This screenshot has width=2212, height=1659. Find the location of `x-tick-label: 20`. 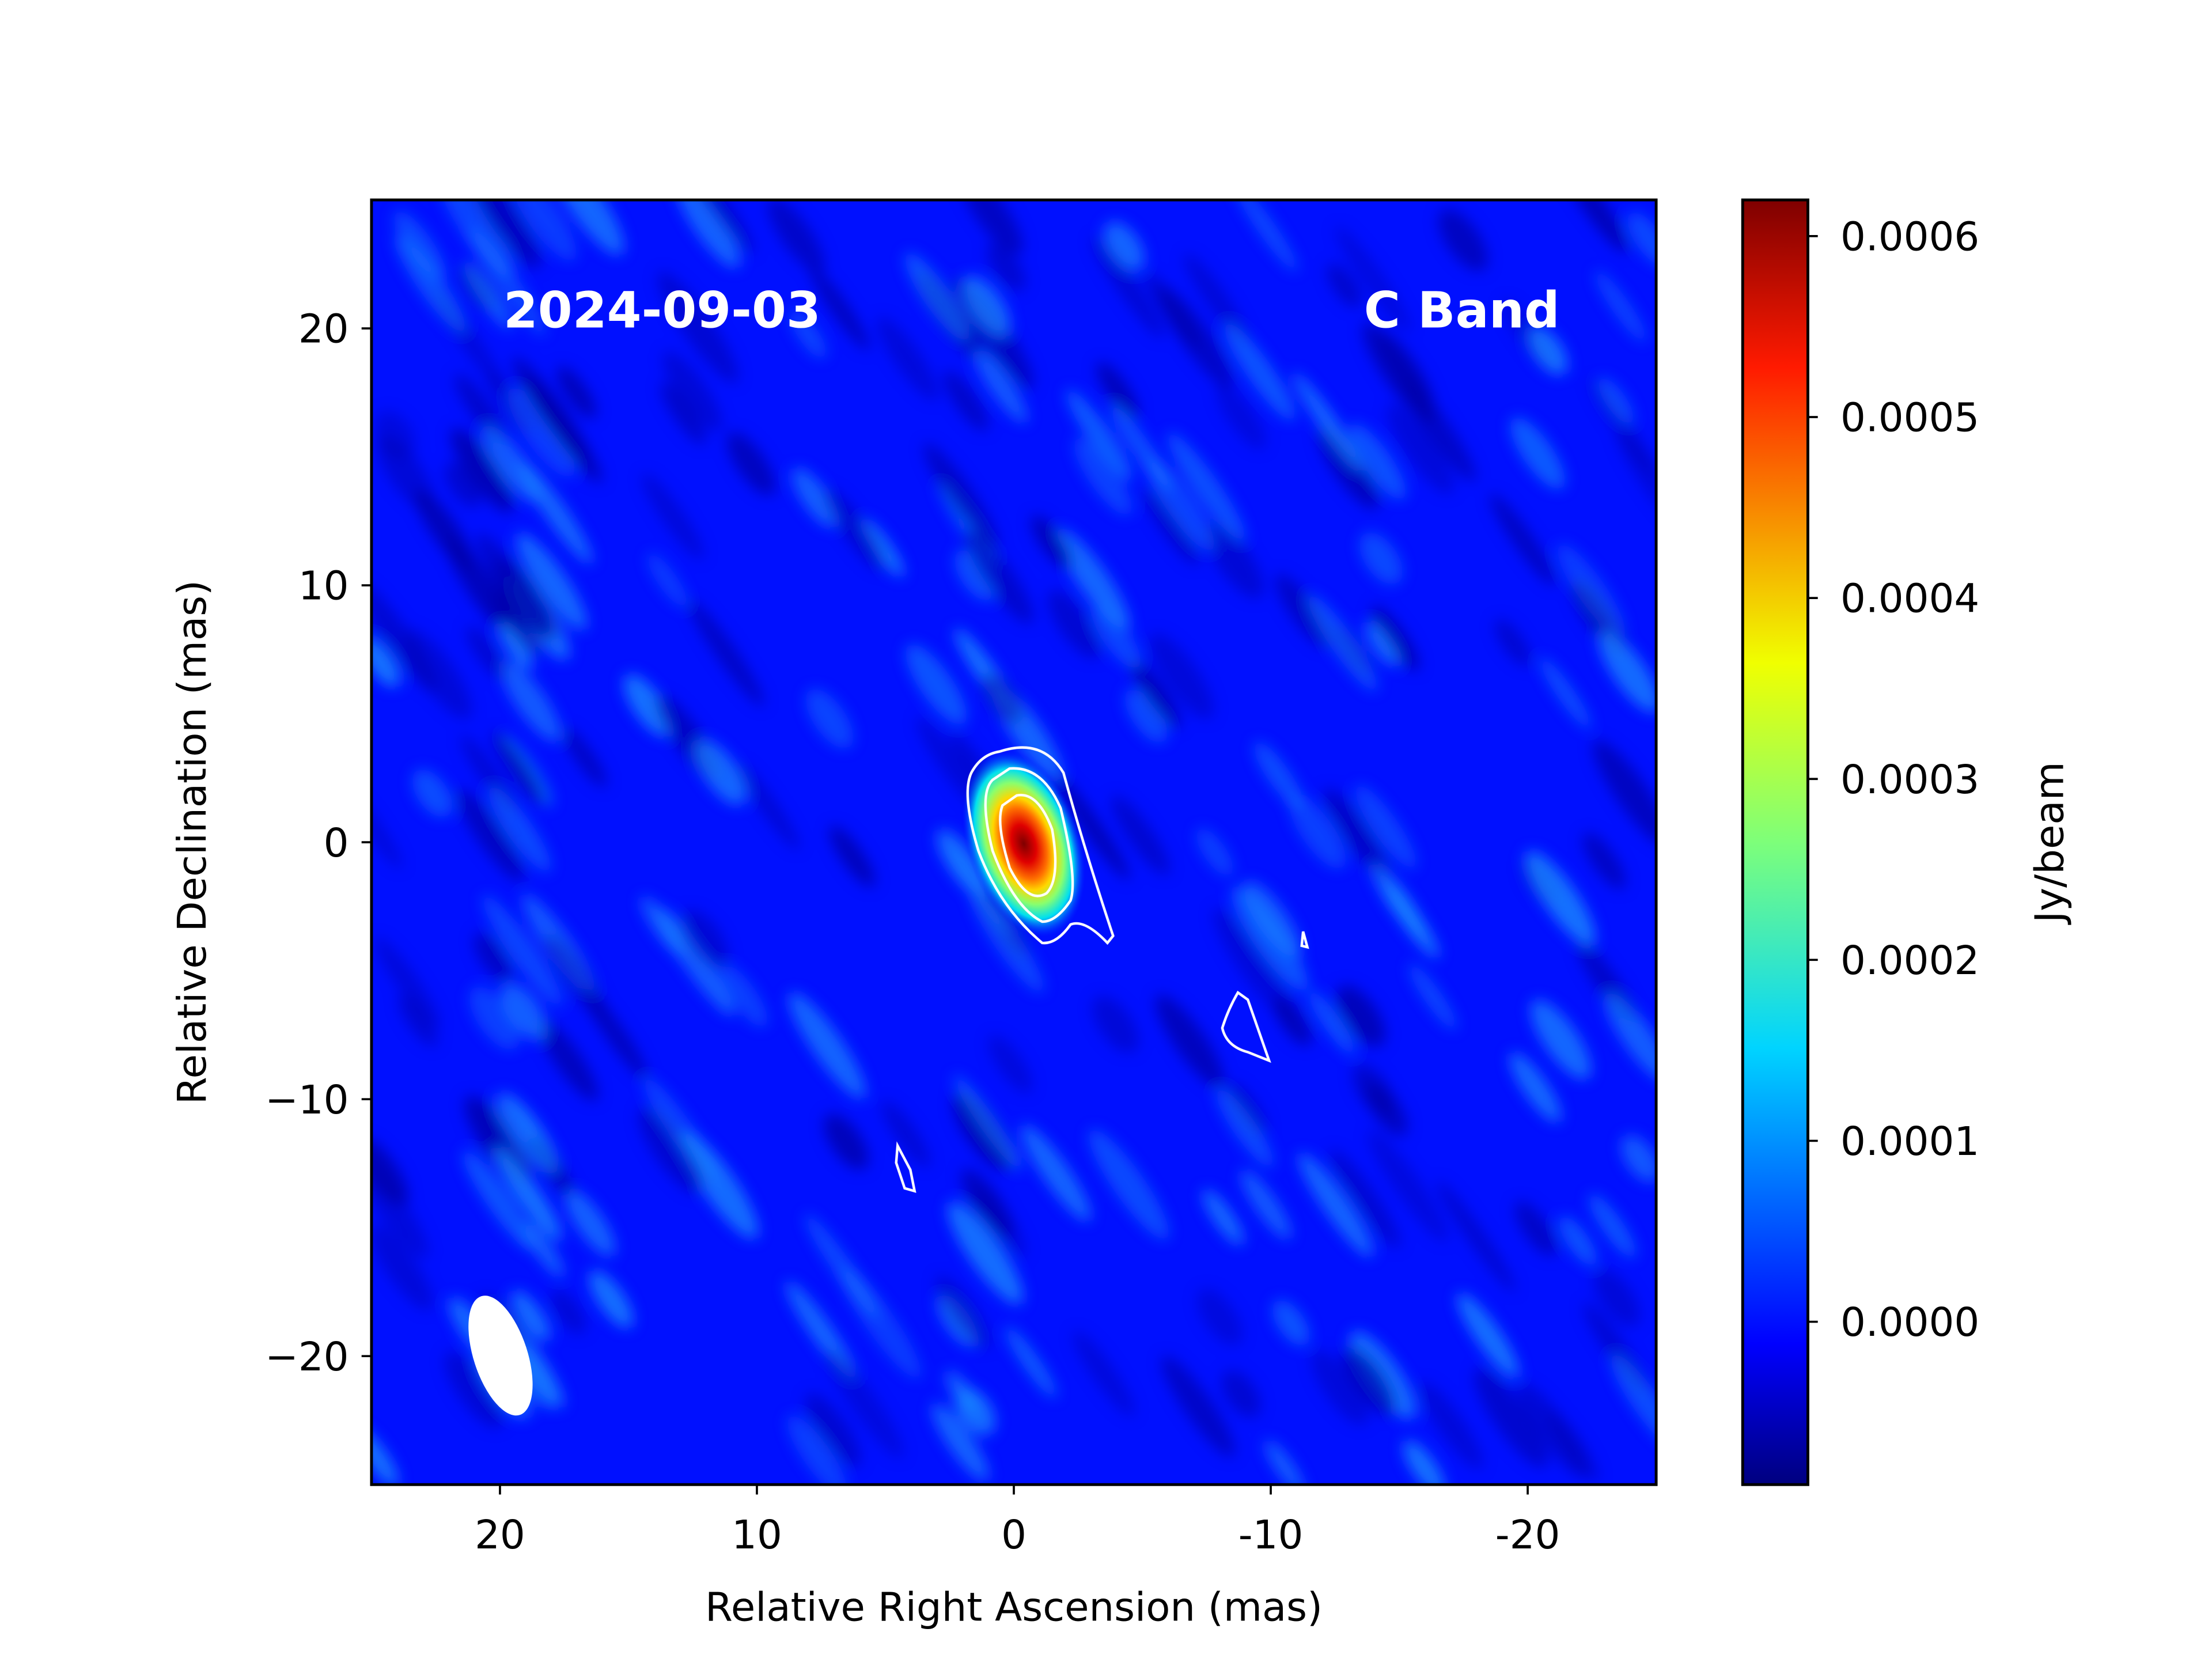

x-tick-label: 20 is located at coordinates (500, 1535).